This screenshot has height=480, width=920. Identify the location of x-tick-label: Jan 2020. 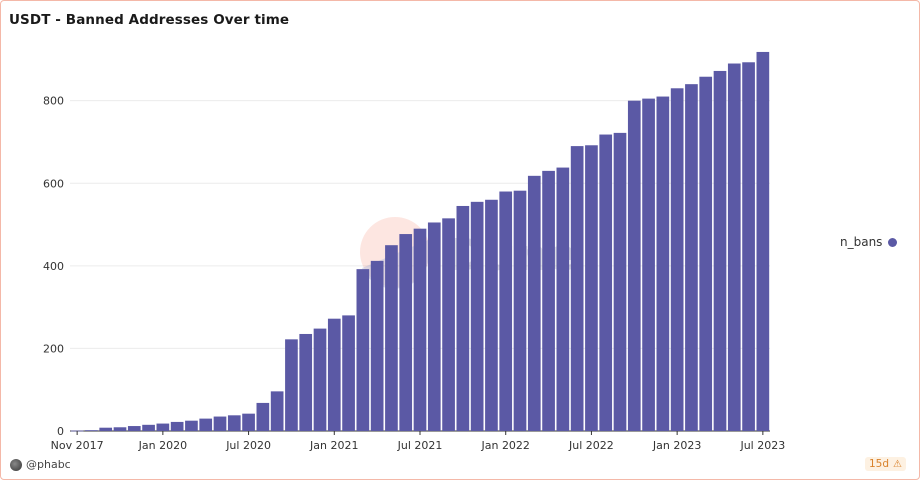
(162, 445).